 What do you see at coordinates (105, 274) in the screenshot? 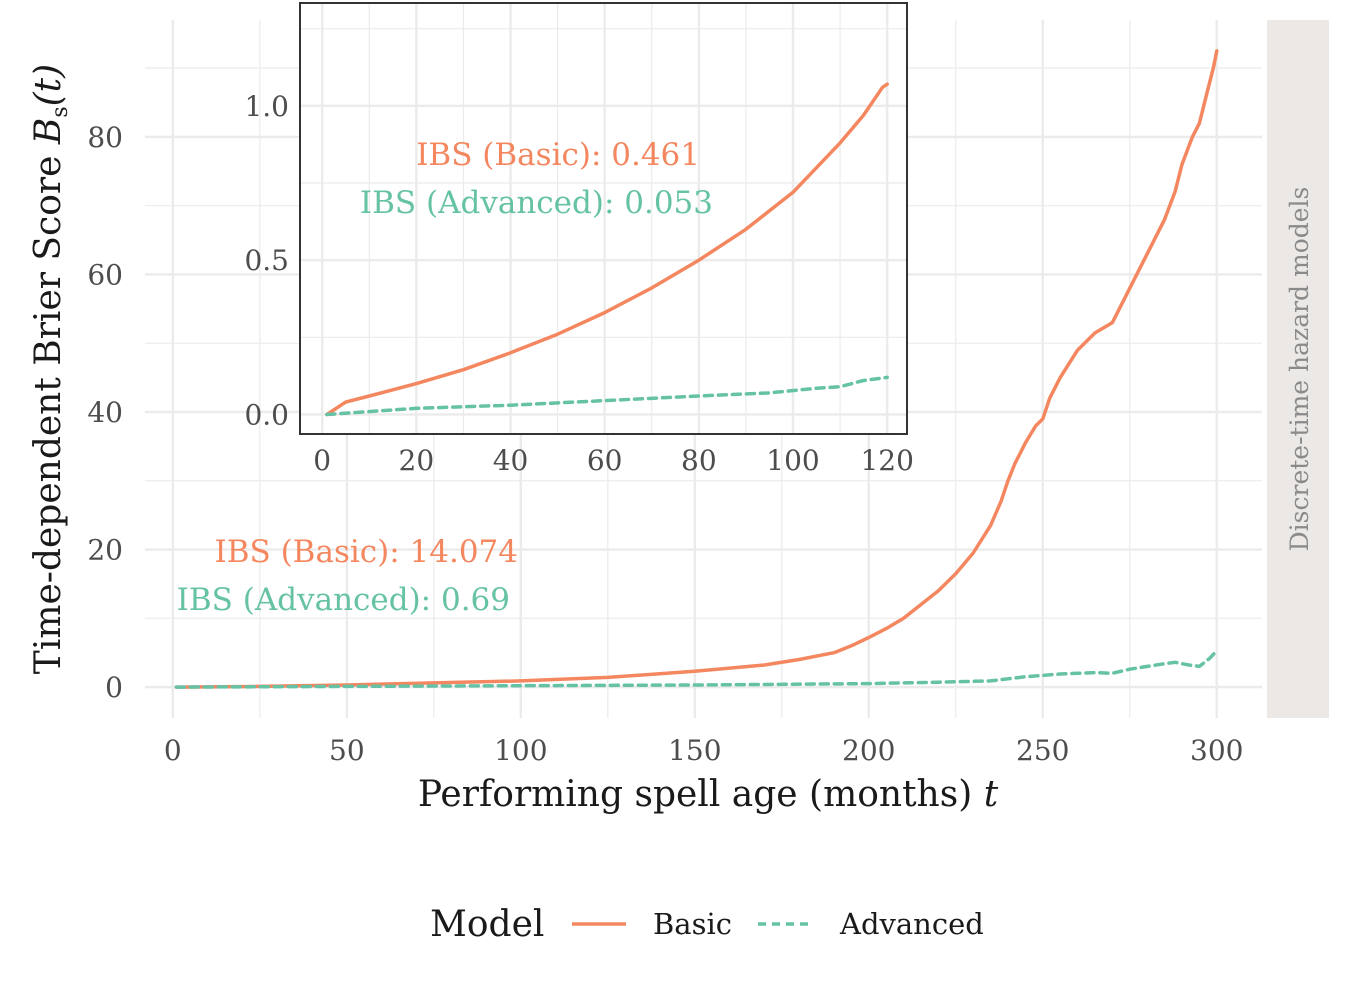
I see `y-tick-label: 60` at bounding box center [105, 274].